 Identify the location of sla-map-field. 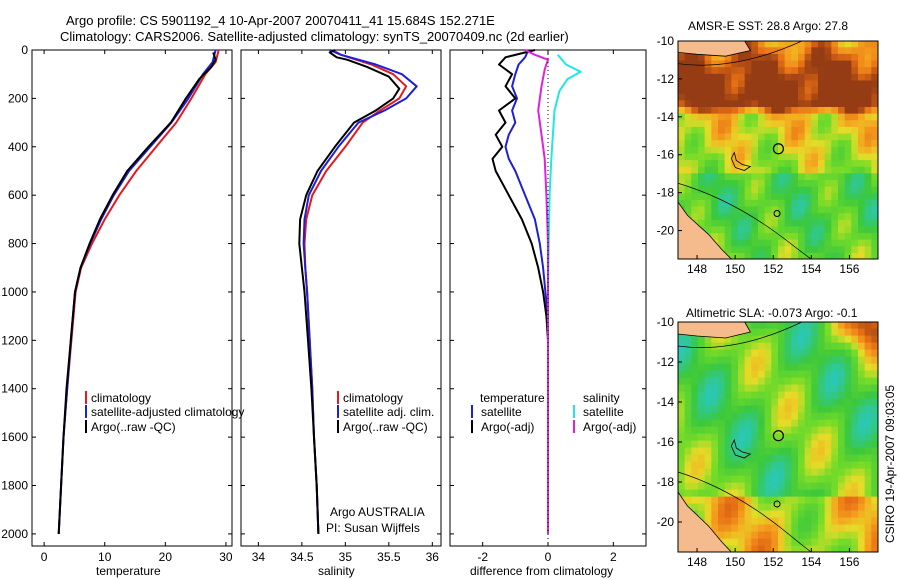
(781, 437).